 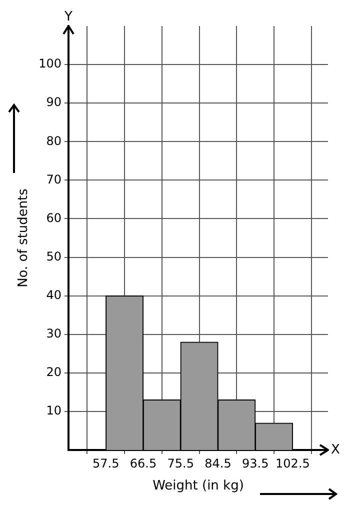 I want to click on y-axis-title: No. of students, so click(x=24, y=238).